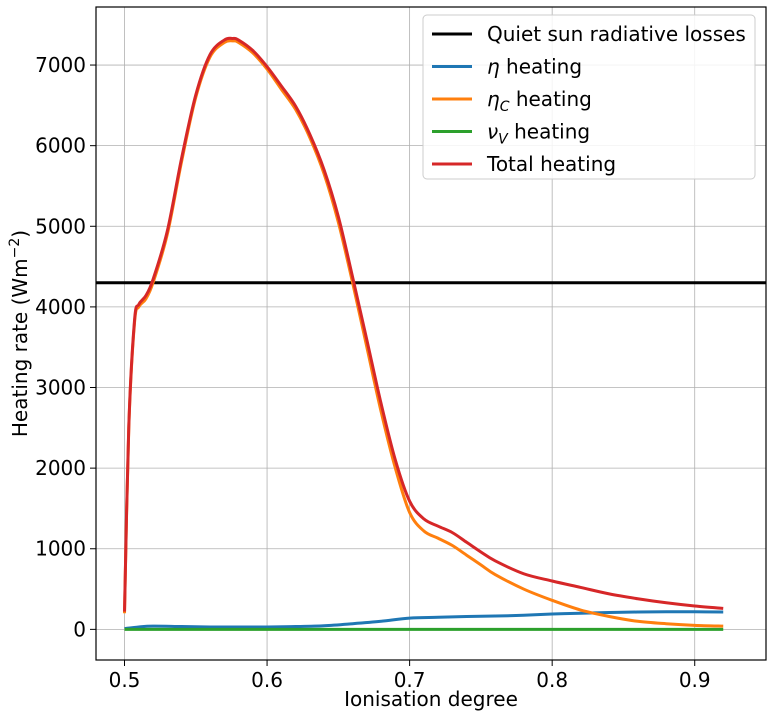 This screenshot has height=715, width=771. What do you see at coordinates (505, 107) in the screenshot?
I see `legend-subscript: C` at bounding box center [505, 107].